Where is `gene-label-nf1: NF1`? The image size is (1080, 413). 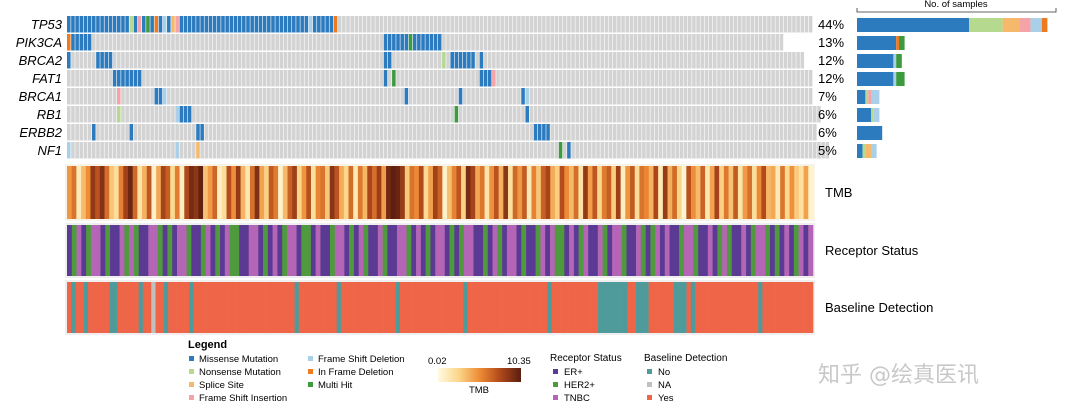
gene-label-nf1: NF1 is located at coordinates (49, 150).